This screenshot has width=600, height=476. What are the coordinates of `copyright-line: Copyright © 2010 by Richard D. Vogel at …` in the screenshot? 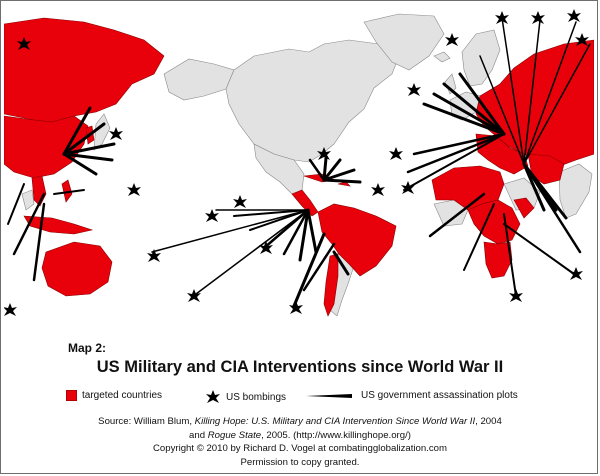 It's located at (300, 448).